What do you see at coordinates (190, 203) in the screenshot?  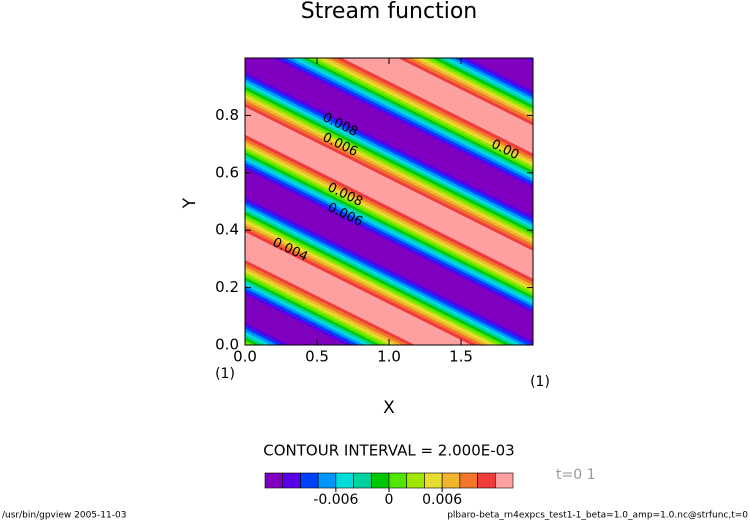 I see `y-axis-label: Y` at bounding box center [190, 203].